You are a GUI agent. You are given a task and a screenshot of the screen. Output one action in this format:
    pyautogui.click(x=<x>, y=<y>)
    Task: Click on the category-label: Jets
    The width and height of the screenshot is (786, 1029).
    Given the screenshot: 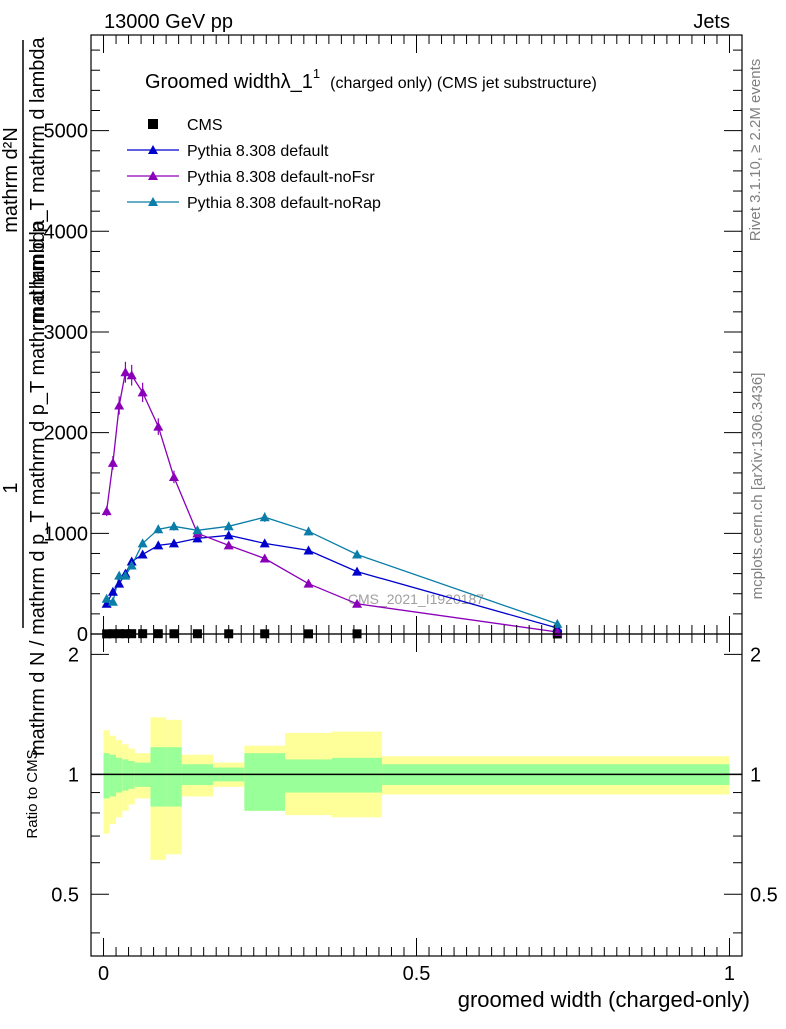 What is the action you would take?
    pyautogui.click(x=711, y=22)
    